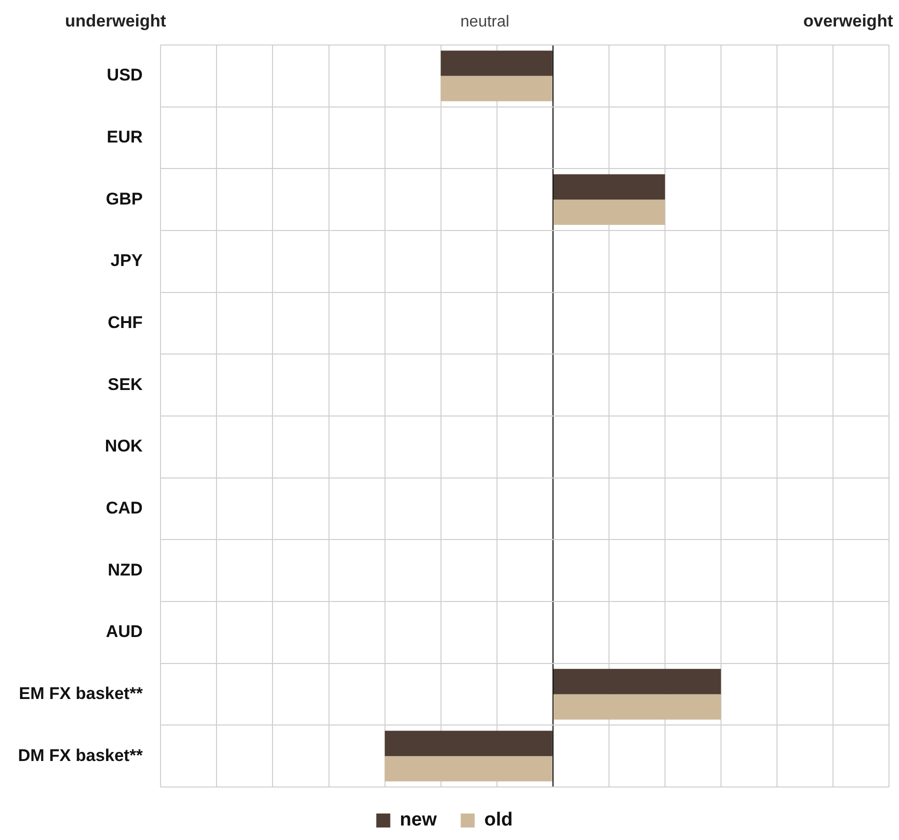  Describe the element at coordinates (498, 820) in the screenshot. I see `legend-label: old` at that location.